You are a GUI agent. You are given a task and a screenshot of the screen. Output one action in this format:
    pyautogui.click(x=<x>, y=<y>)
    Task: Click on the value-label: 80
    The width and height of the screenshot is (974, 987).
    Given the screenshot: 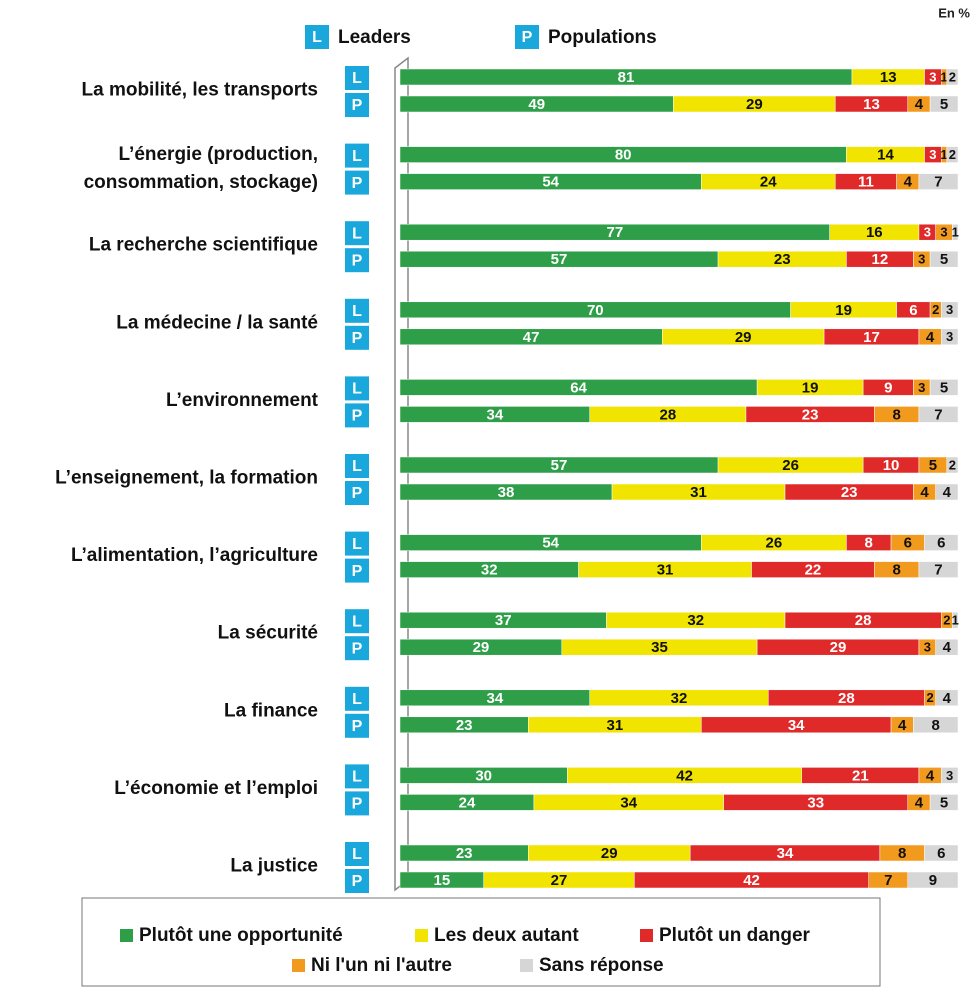 What is the action you would take?
    pyautogui.click(x=623, y=155)
    